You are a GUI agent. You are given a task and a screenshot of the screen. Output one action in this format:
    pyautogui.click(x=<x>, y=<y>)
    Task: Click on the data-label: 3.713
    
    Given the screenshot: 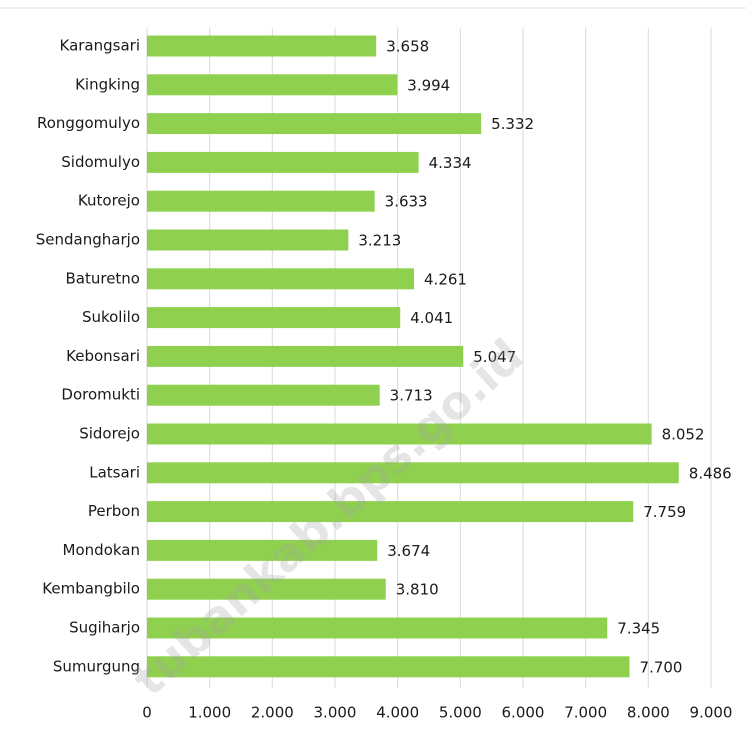 What is the action you would take?
    pyautogui.click(x=411, y=396)
    